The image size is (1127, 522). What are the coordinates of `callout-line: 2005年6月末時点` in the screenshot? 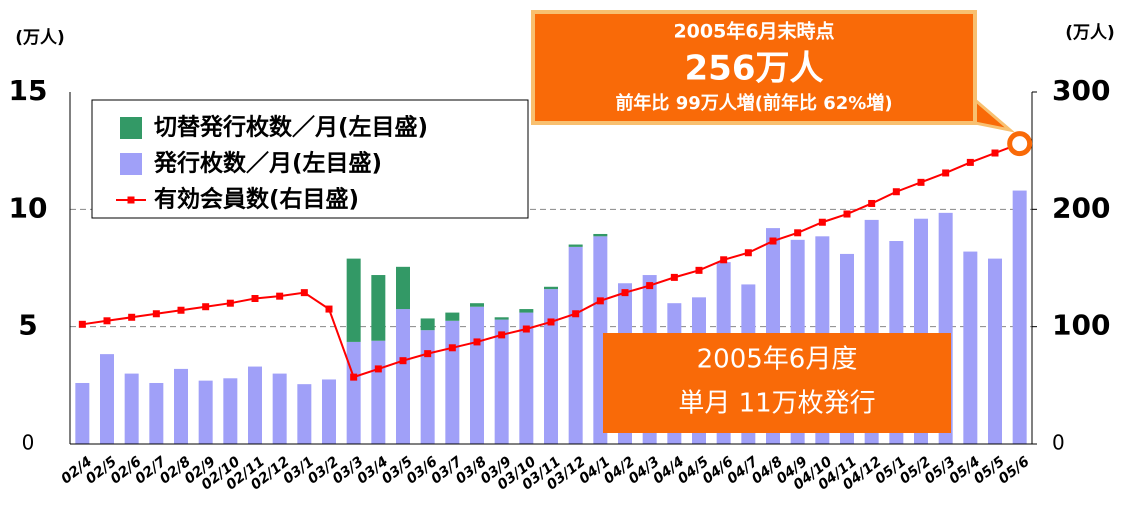 It's located at (753, 31).